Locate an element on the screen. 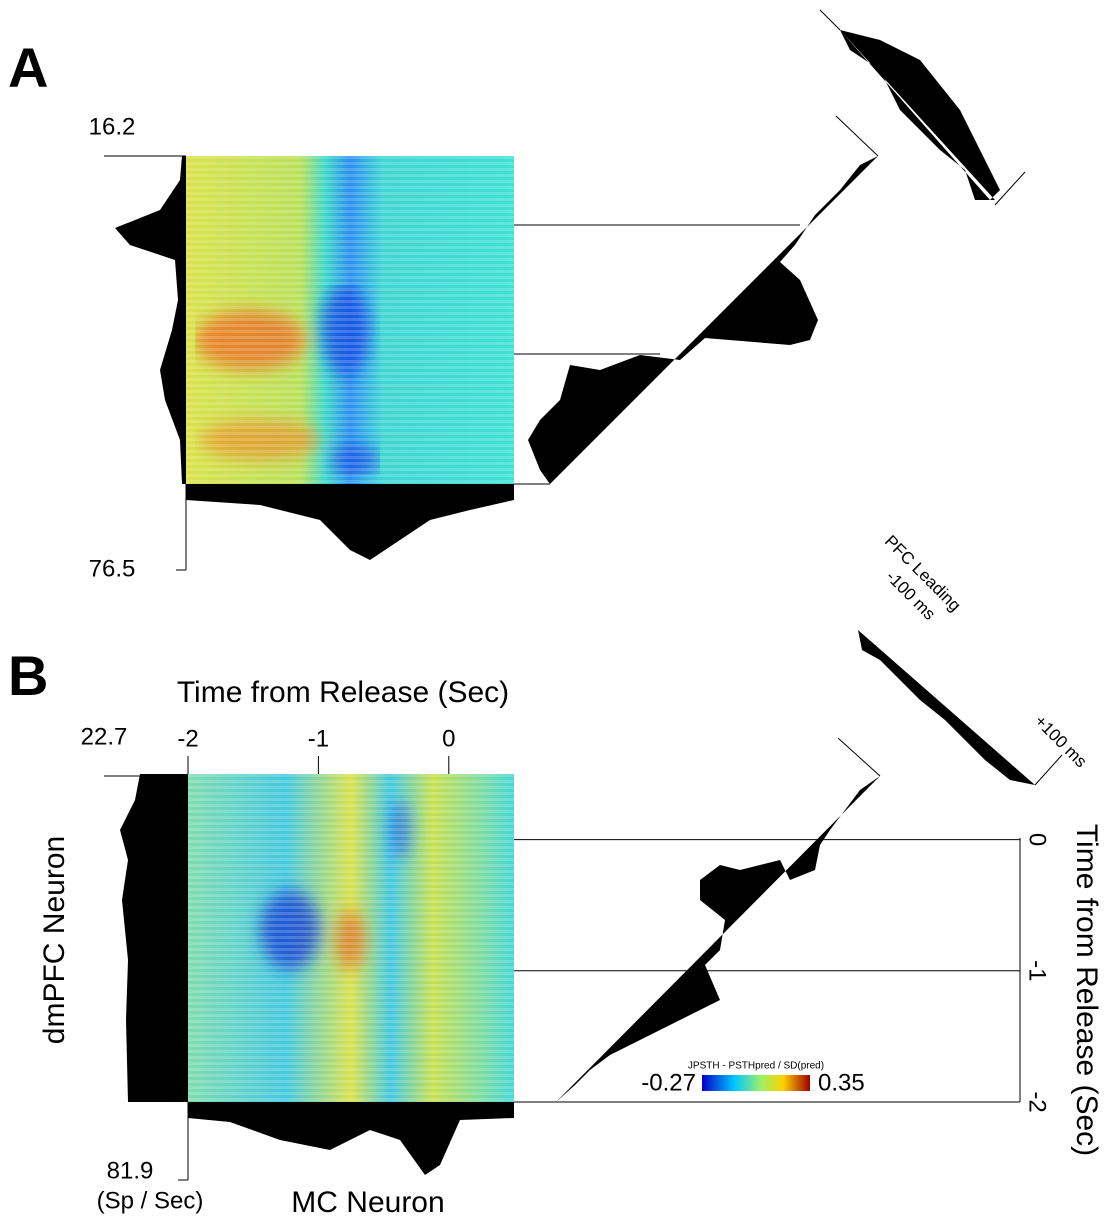  rate-min: 81.9 is located at coordinates (130, 1170).